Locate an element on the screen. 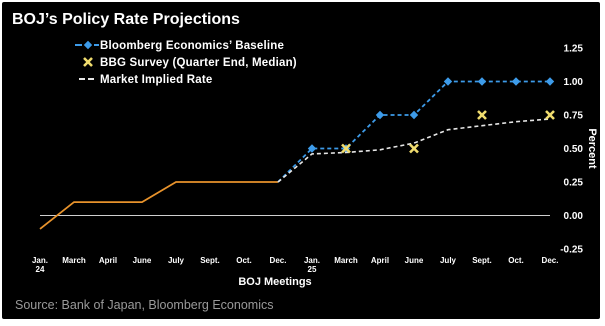  x-axis-label: BOJ Meetings is located at coordinates (274, 282).